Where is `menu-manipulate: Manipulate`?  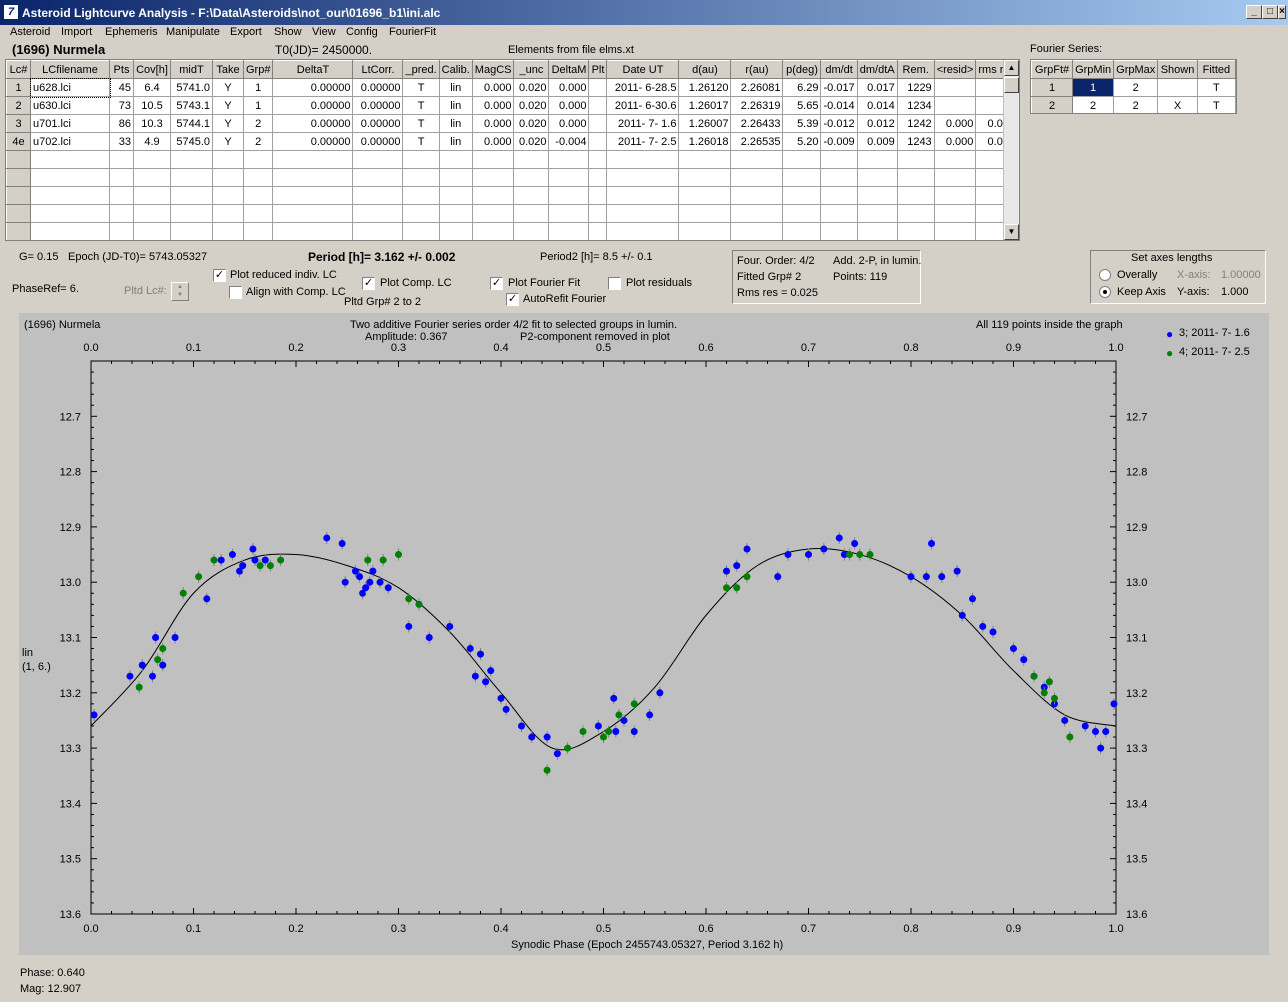
menu-manipulate: Manipulate is located at coordinates (193, 32).